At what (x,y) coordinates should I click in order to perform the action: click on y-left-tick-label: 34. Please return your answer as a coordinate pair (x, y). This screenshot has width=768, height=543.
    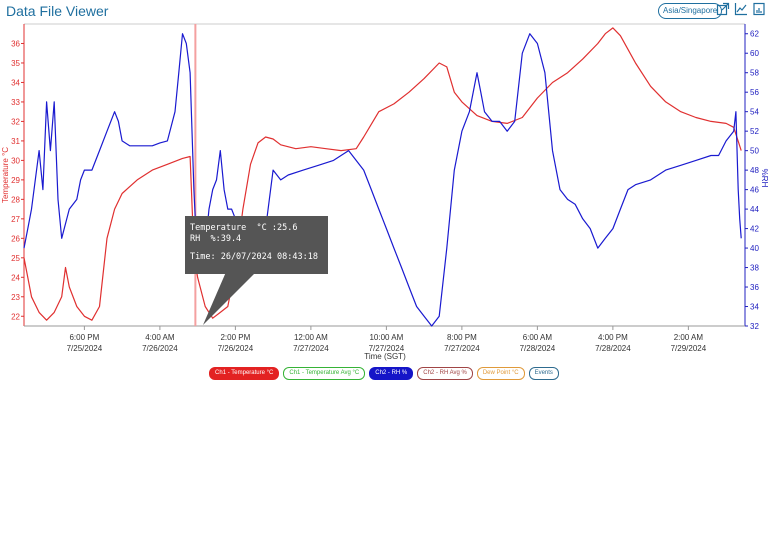
    Looking at the image, I should click on (15, 82).